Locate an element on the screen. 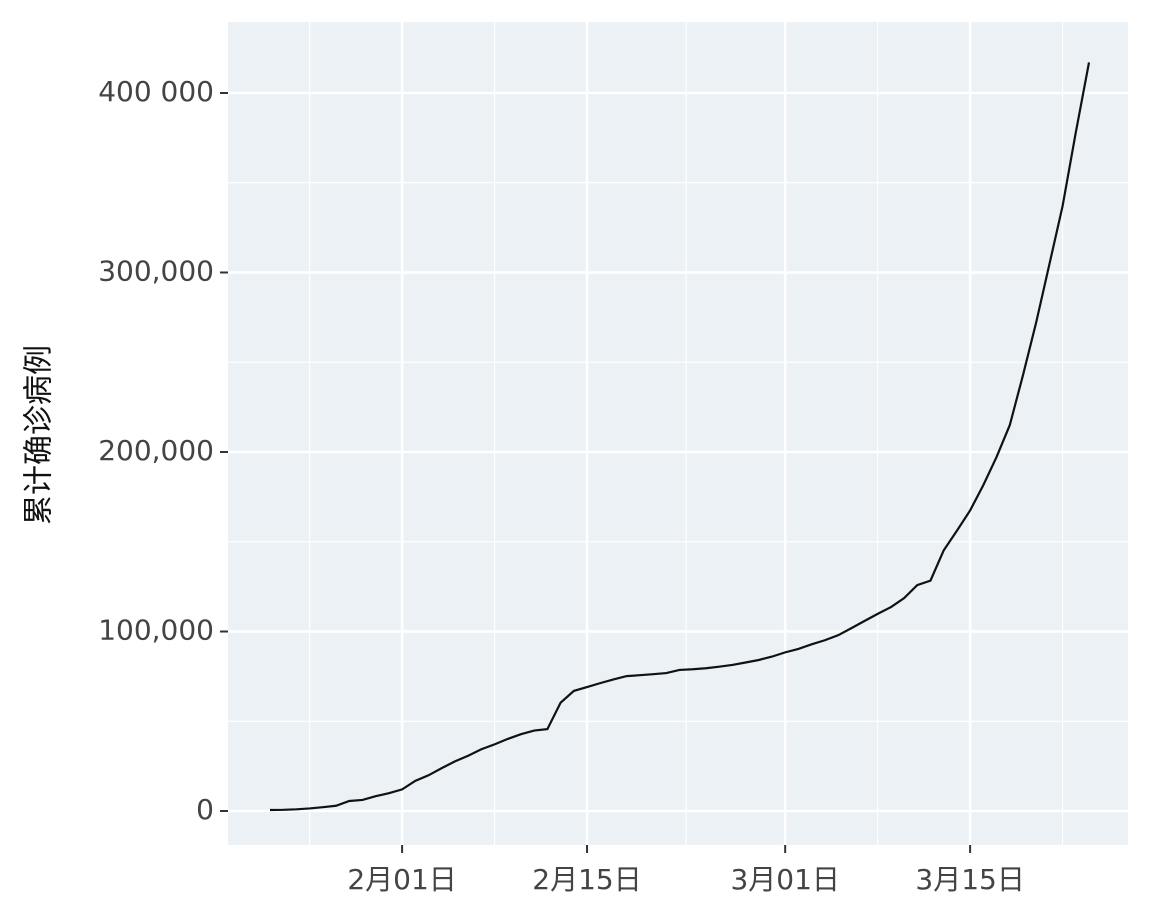  x-tick-label: 2月01日 is located at coordinates (401, 879).